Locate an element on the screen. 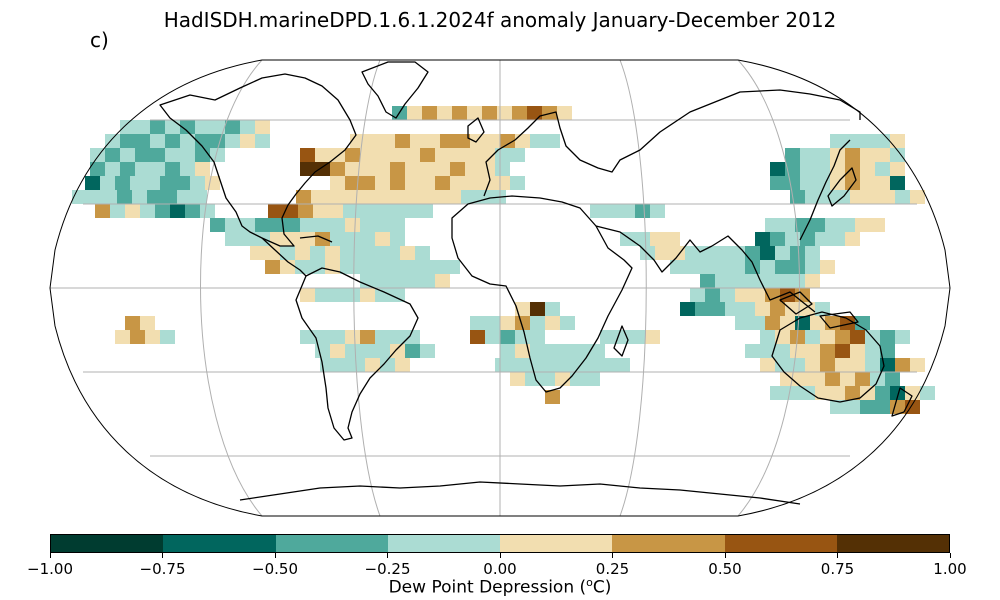 The image size is (1000, 600). colorbar is located at coordinates (500, 543).